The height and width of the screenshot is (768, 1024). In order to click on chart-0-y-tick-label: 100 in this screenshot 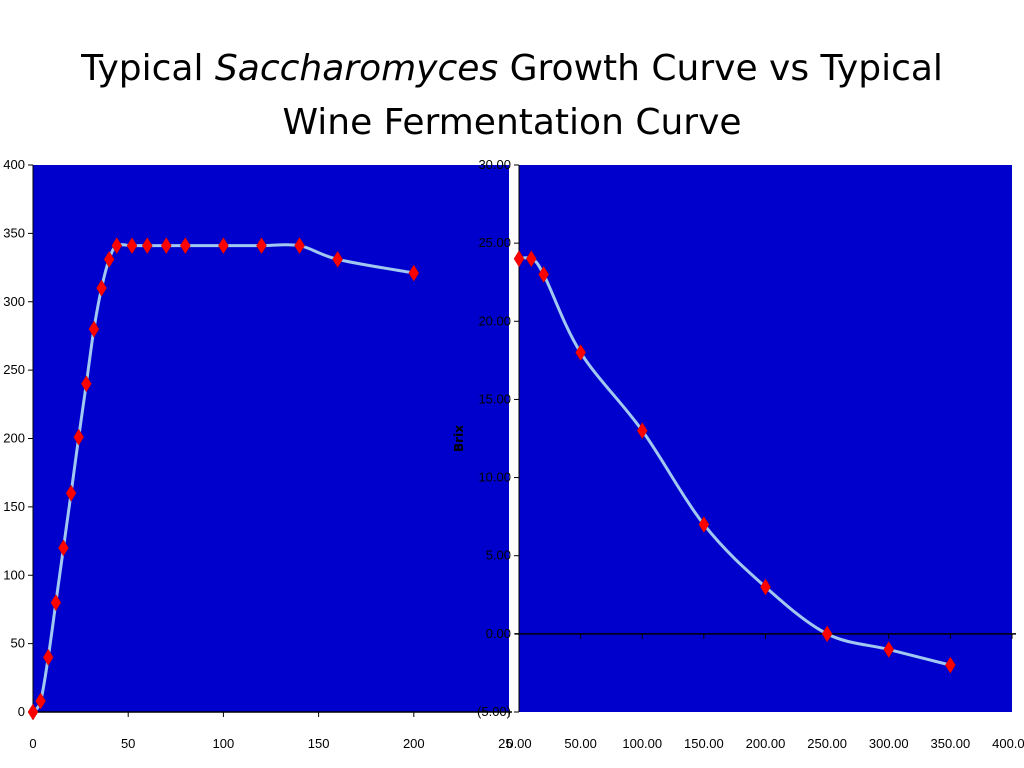, I will do `click(14, 574)`.